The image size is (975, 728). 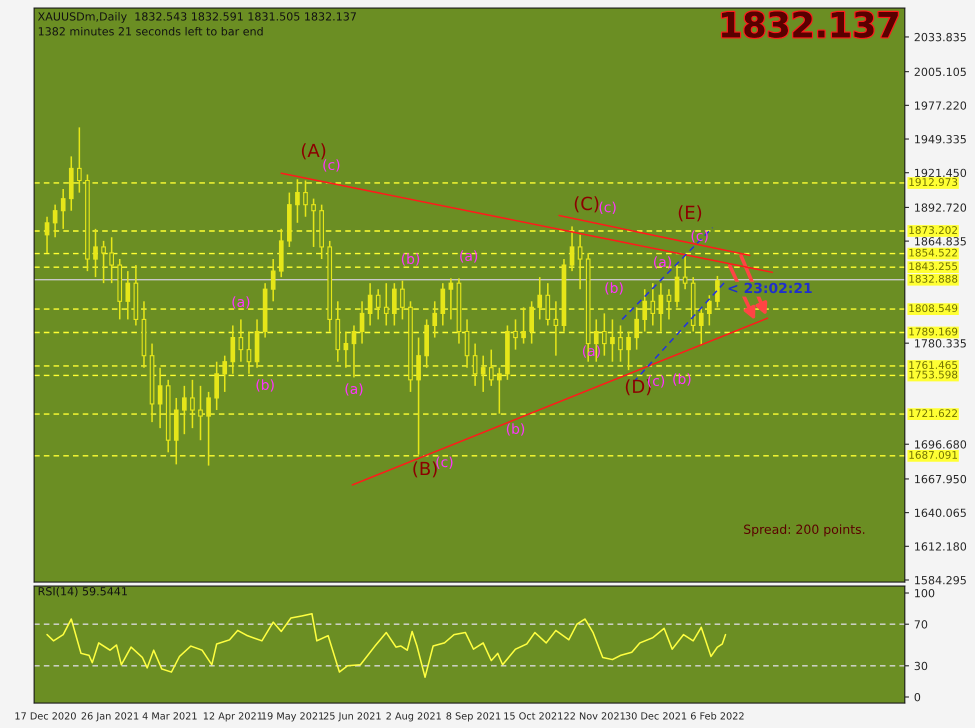 What do you see at coordinates (933, 454) in the screenshot?
I see `ref-line-label: 1687.091` at bounding box center [933, 454].